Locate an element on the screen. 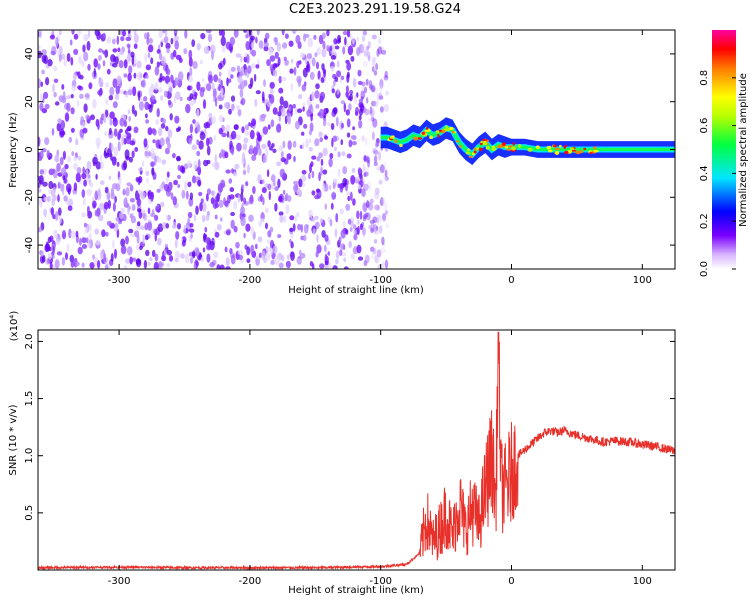 This screenshot has height=600, width=750. x-tick-label: -300 is located at coordinates (119, 280).